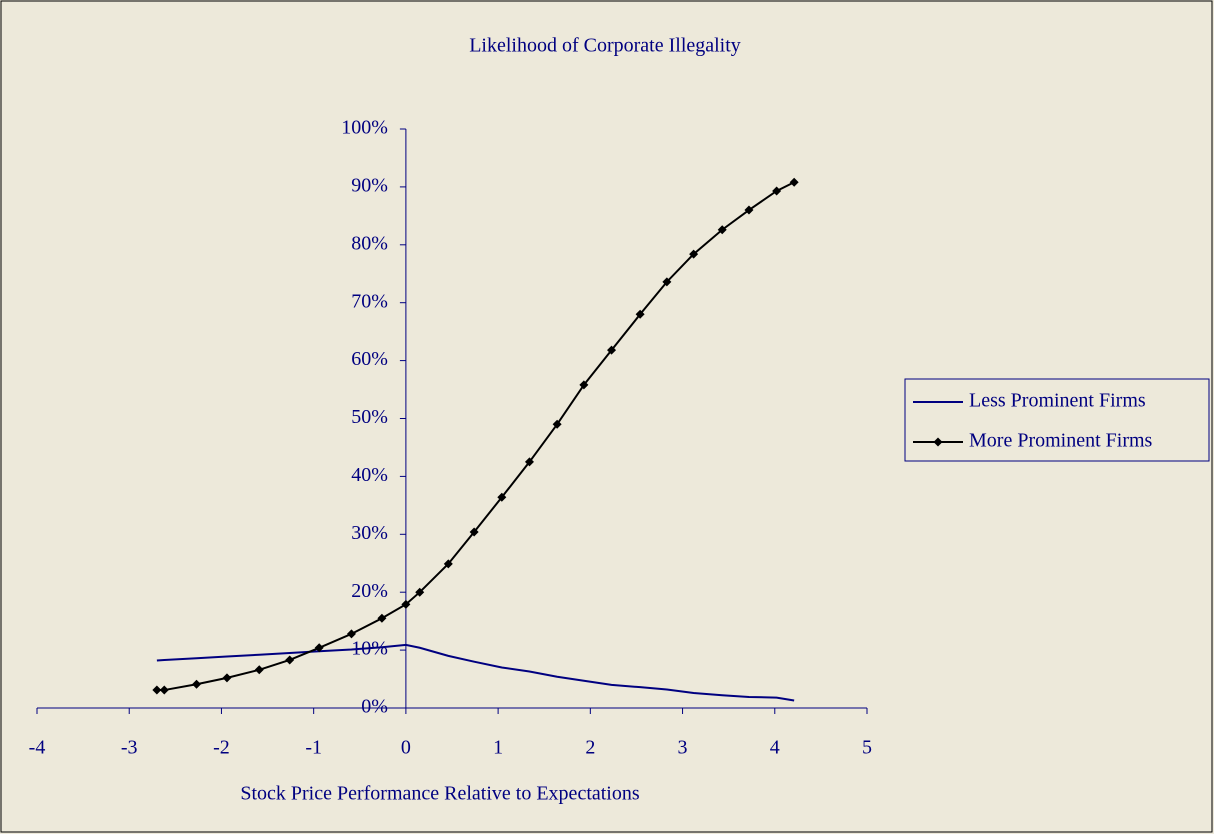 Image resolution: width=1214 pixels, height=834 pixels. Describe the element at coordinates (313, 748) in the screenshot. I see `x-tick-label: -1` at that location.